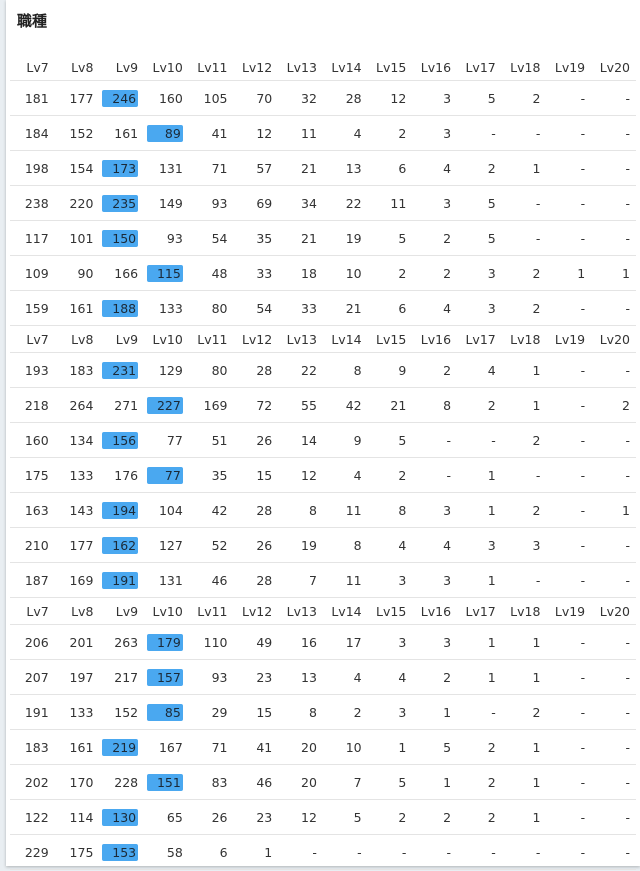 This screenshot has width=640, height=871. What do you see at coordinates (435, 611) in the screenshot?
I see `column-header: Lv16` at bounding box center [435, 611].